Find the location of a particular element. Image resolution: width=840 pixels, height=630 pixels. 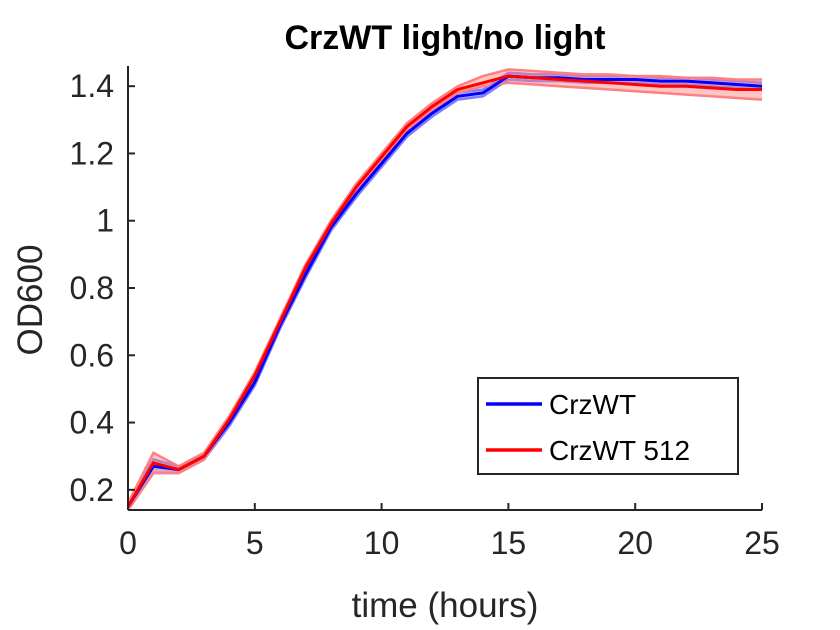

x-tick-label: 5 is located at coordinates (255, 543).